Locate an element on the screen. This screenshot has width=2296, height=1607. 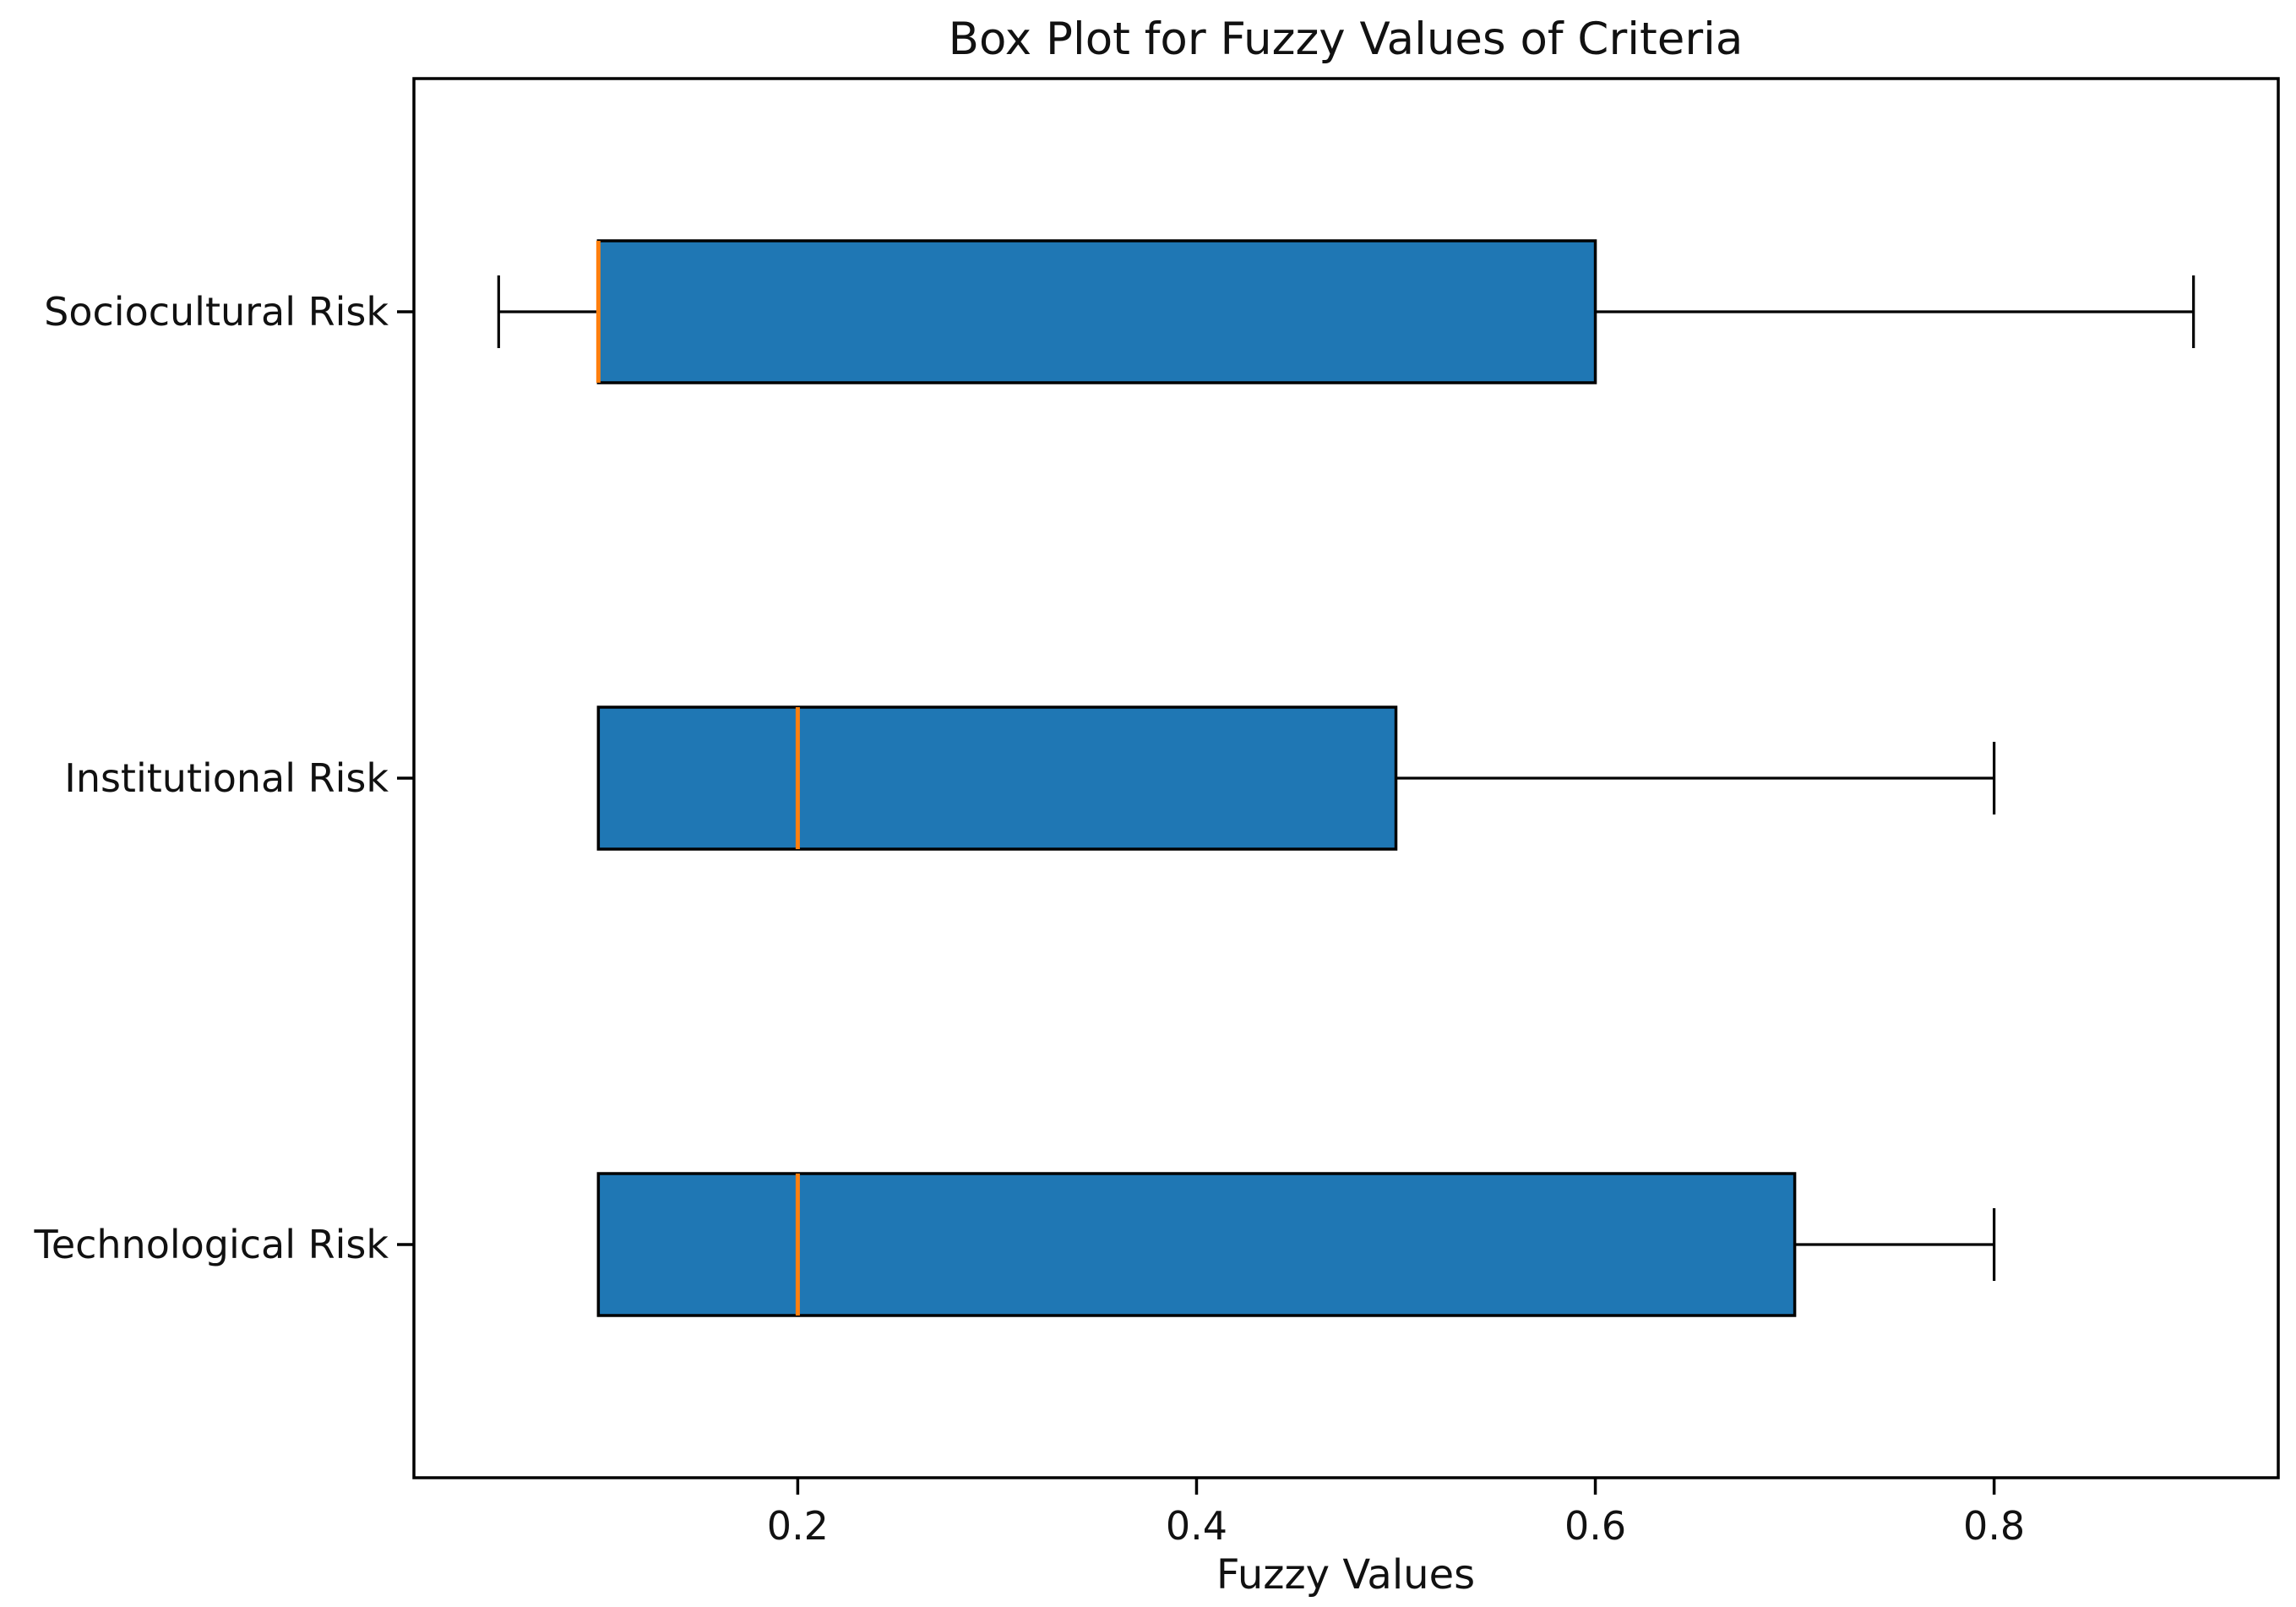
category-label: Sociocultural Risk is located at coordinates (216, 312).